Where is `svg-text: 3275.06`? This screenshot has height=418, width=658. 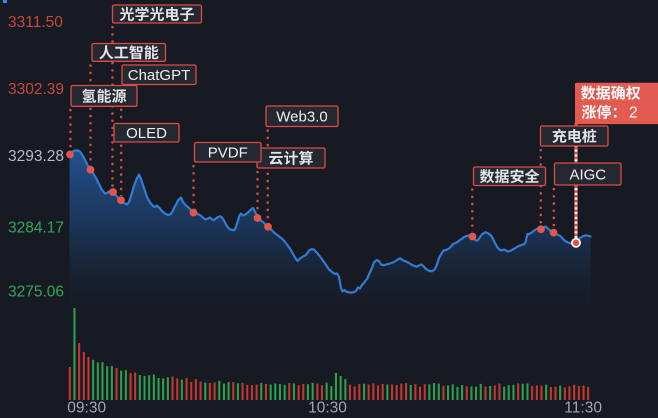 svg-text: 3275.06 is located at coordinates (36, 292).